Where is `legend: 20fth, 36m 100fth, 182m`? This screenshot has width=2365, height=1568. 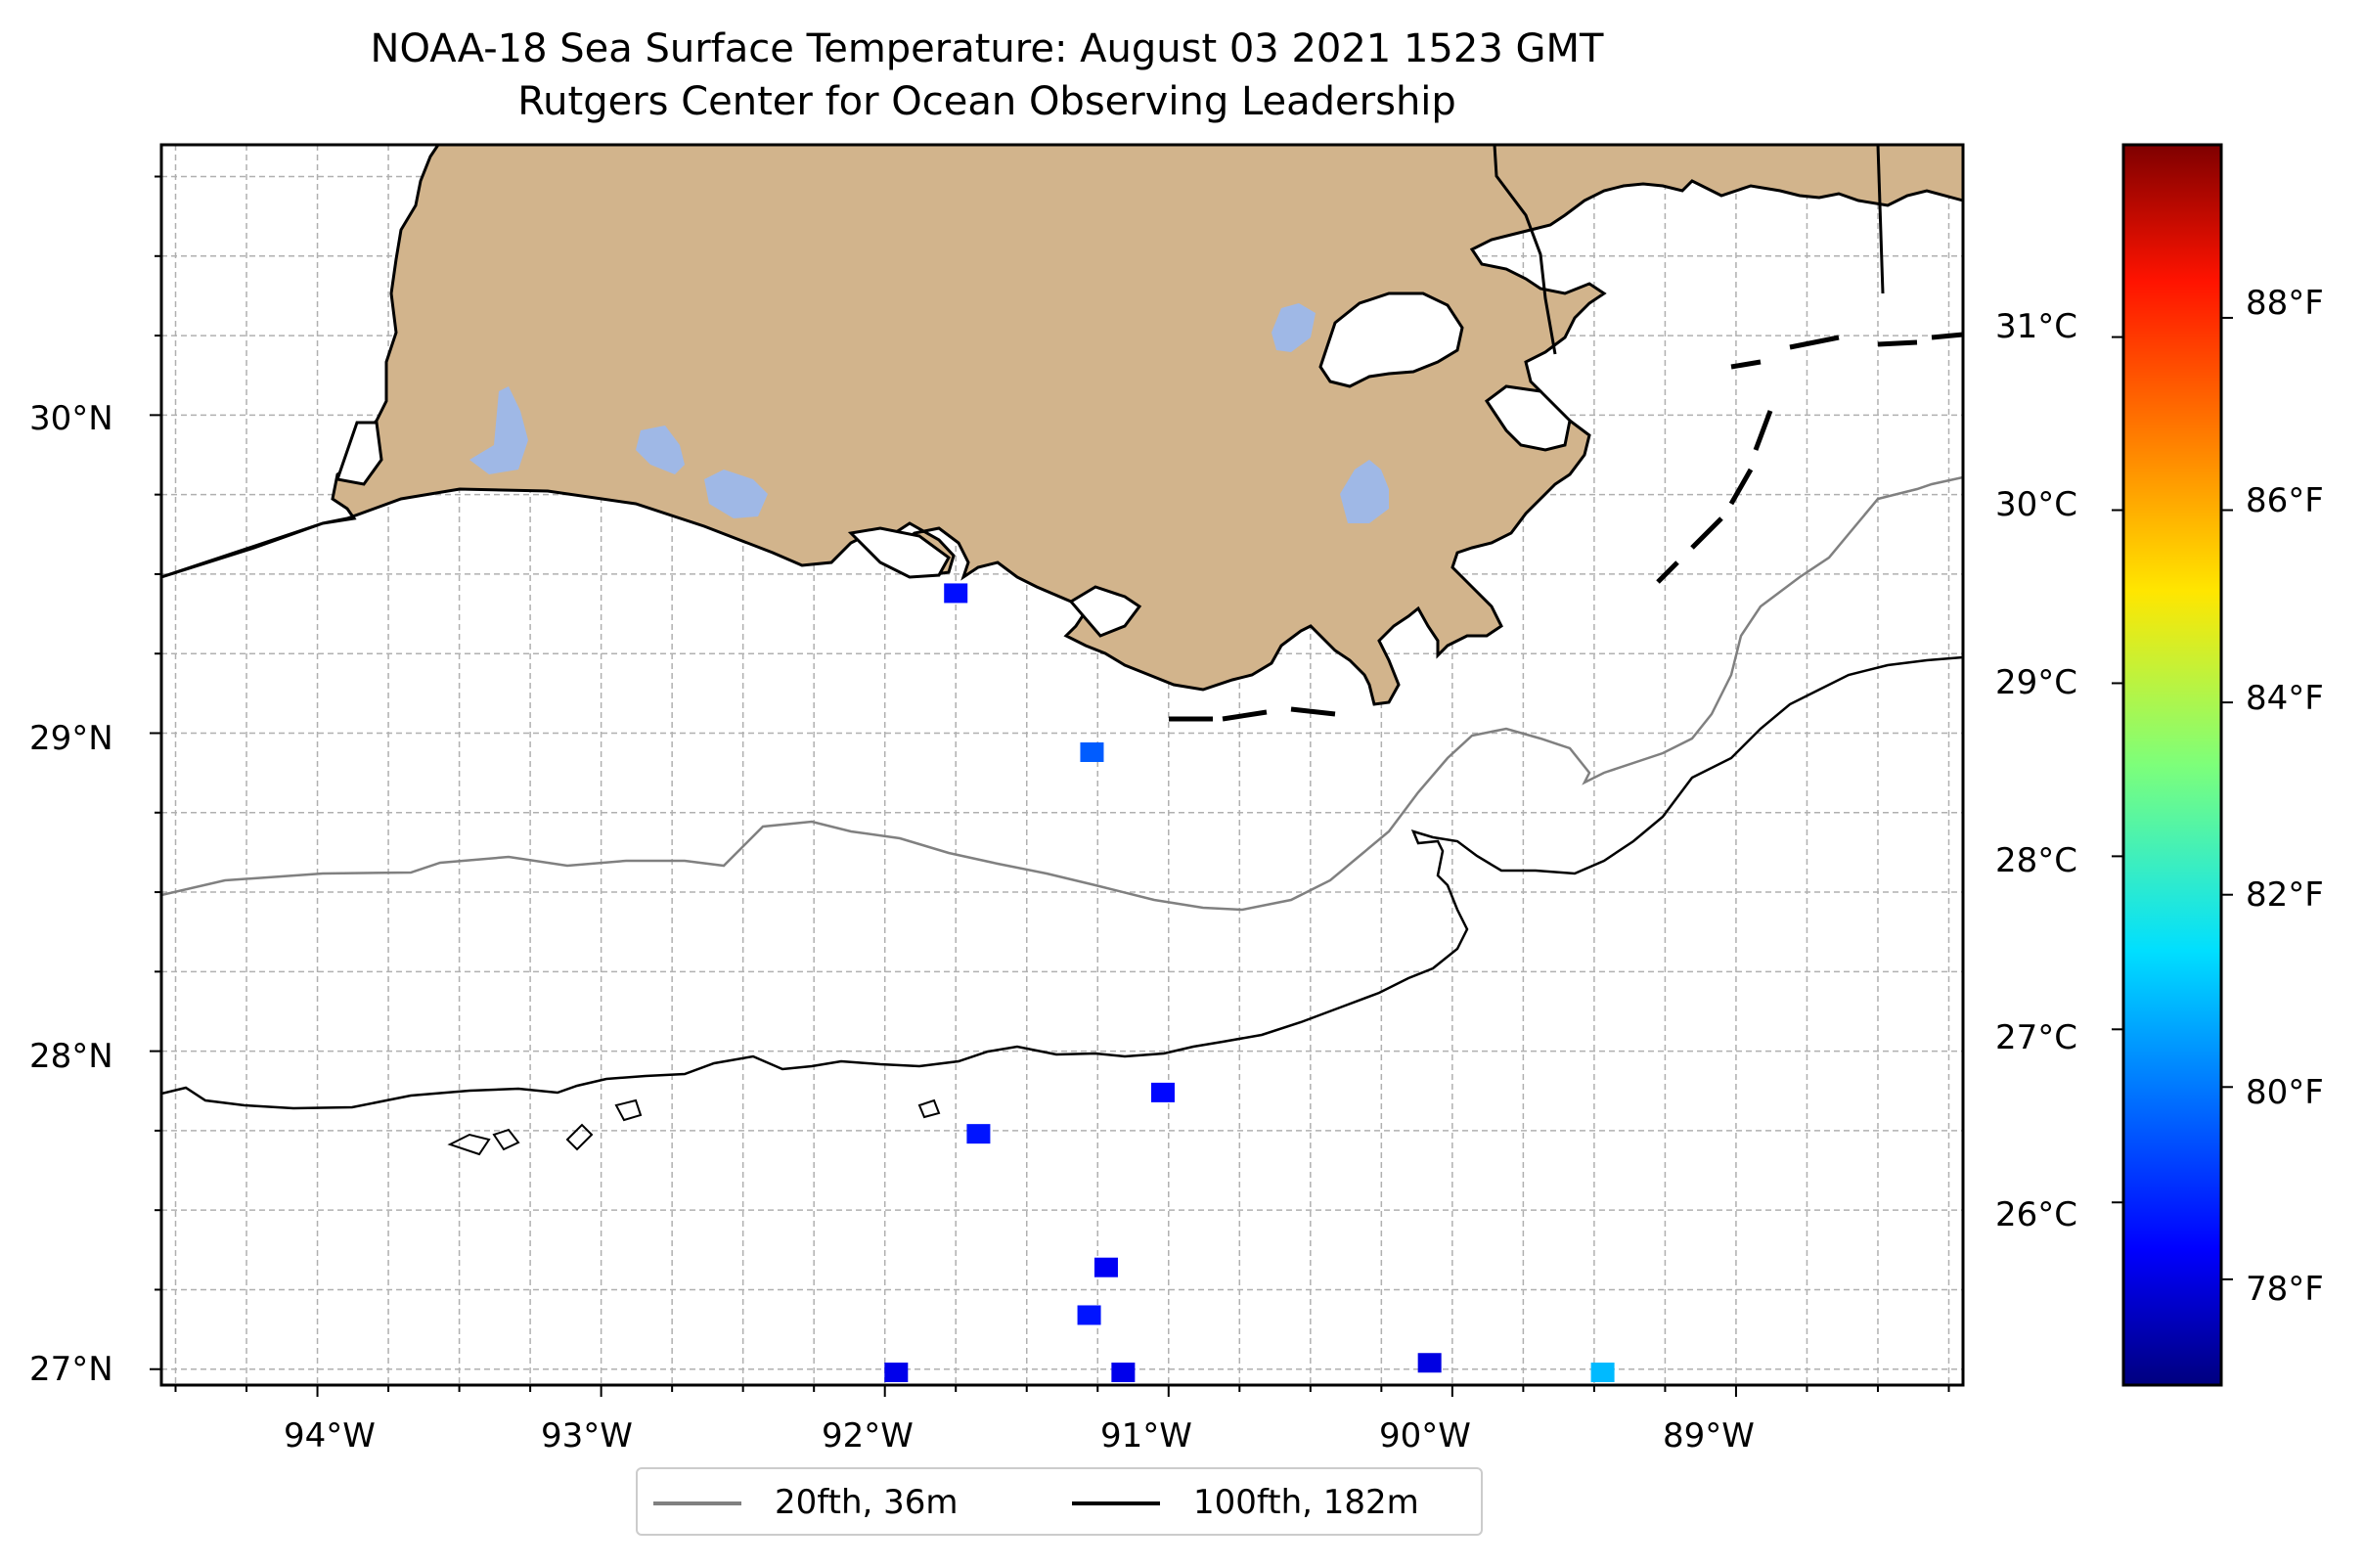 legend: 20fth, 36m 100fth, 182m is located at coordinates (1059, 1501).